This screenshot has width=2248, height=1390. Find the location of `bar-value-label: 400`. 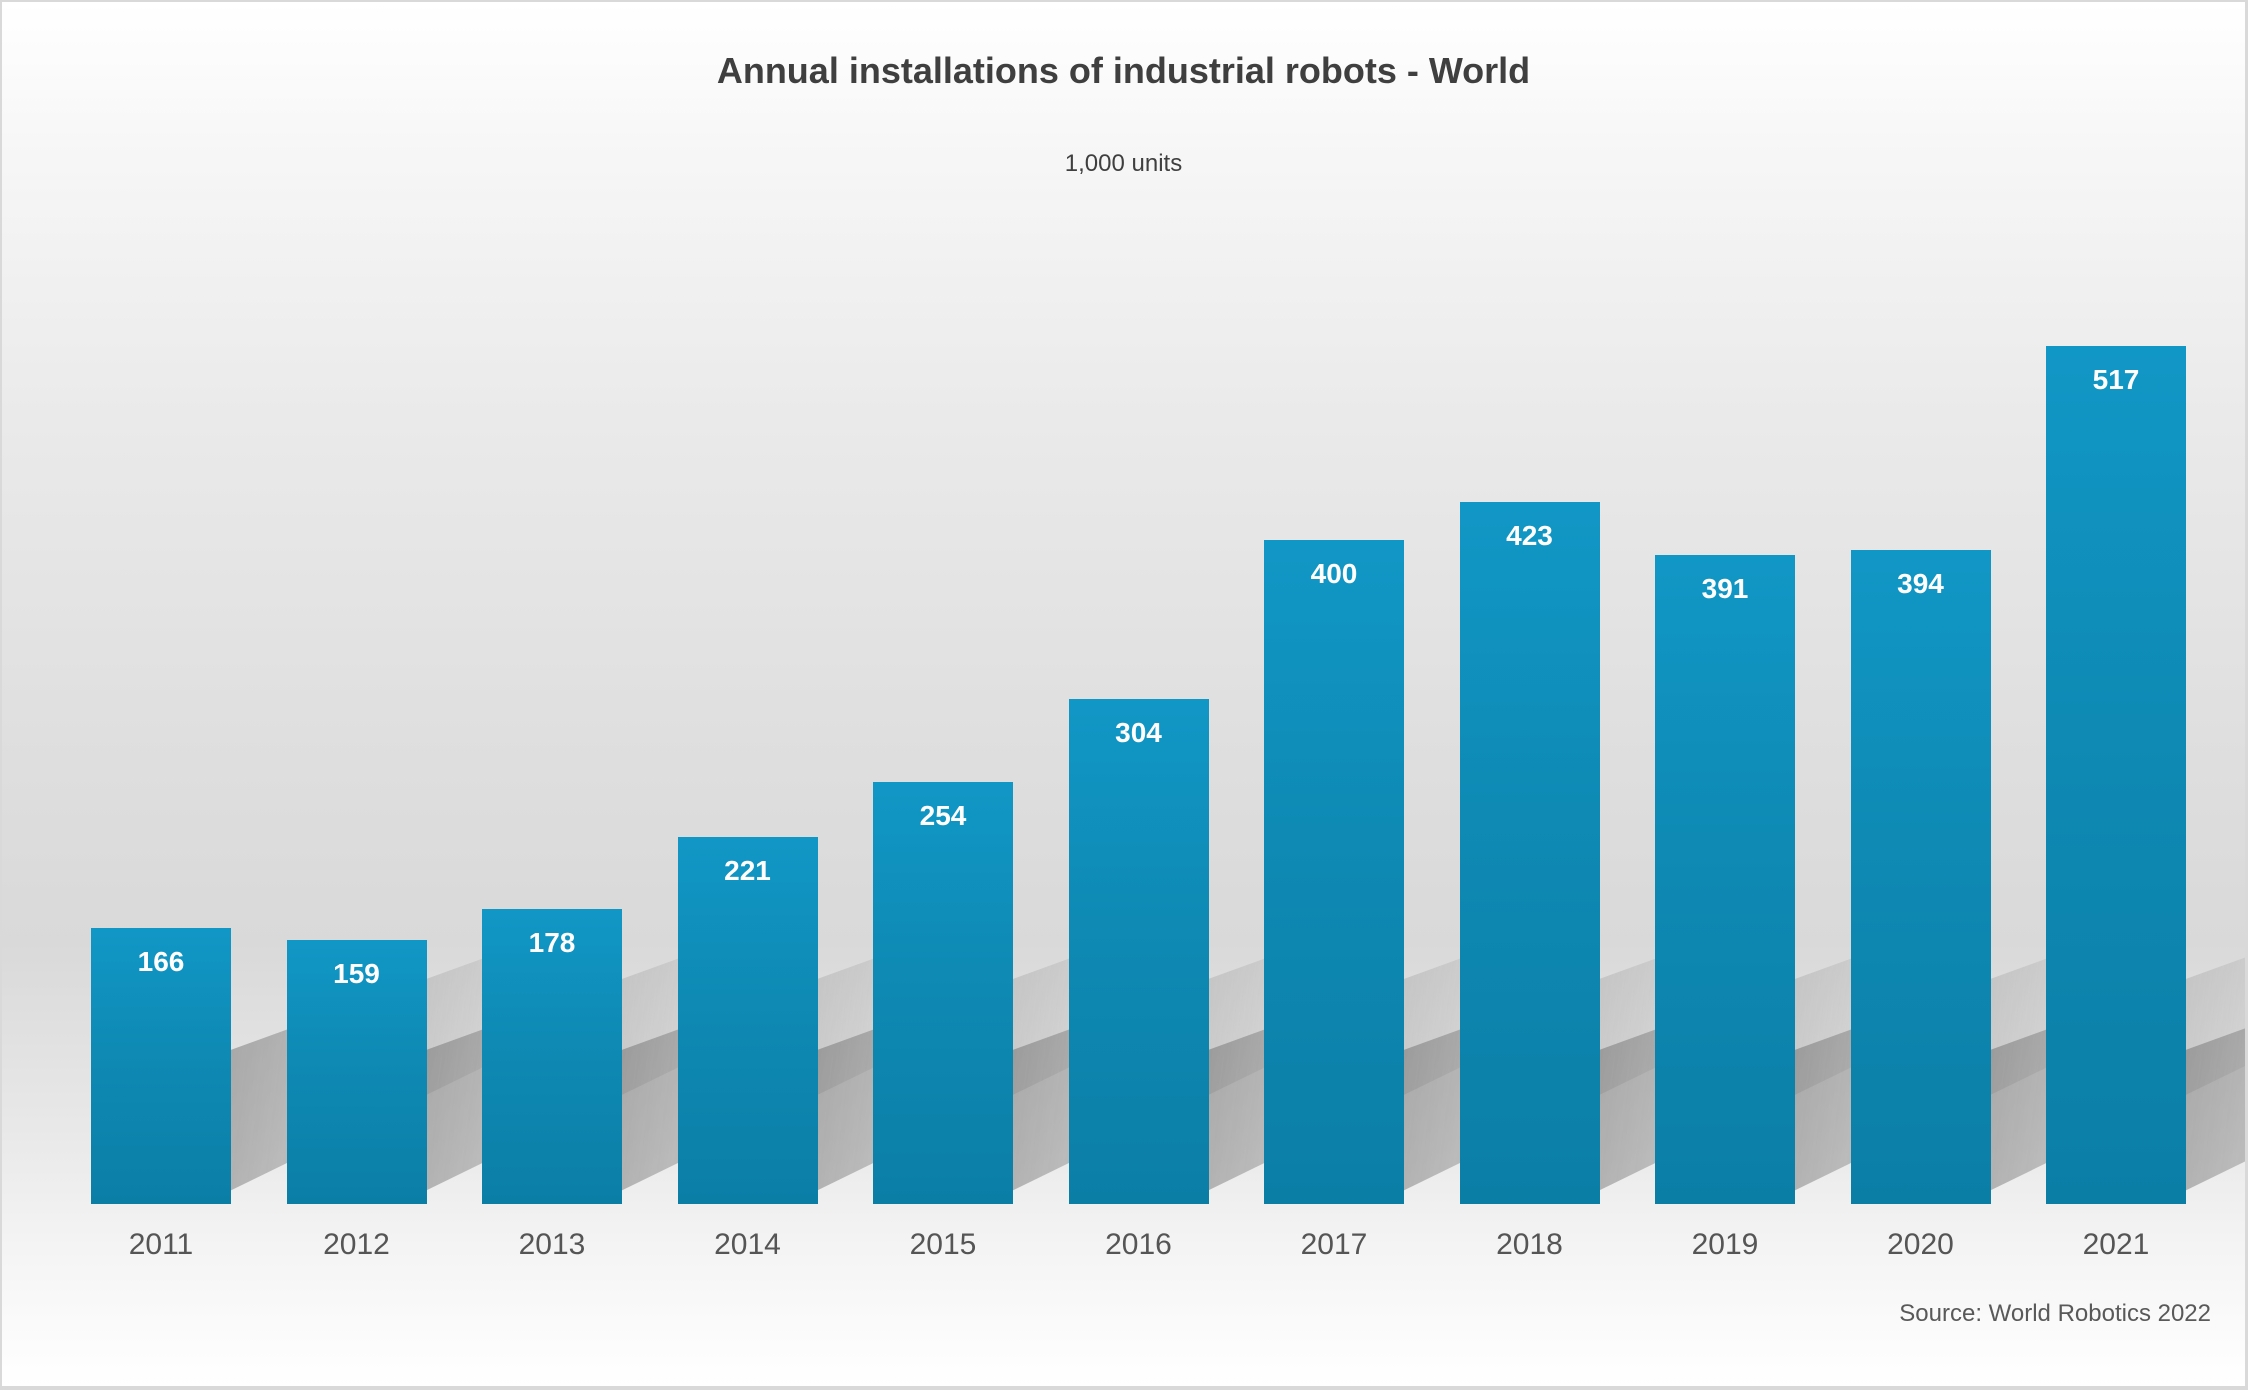

bar-value-label: 400 is located at coordinates (1334, 573).